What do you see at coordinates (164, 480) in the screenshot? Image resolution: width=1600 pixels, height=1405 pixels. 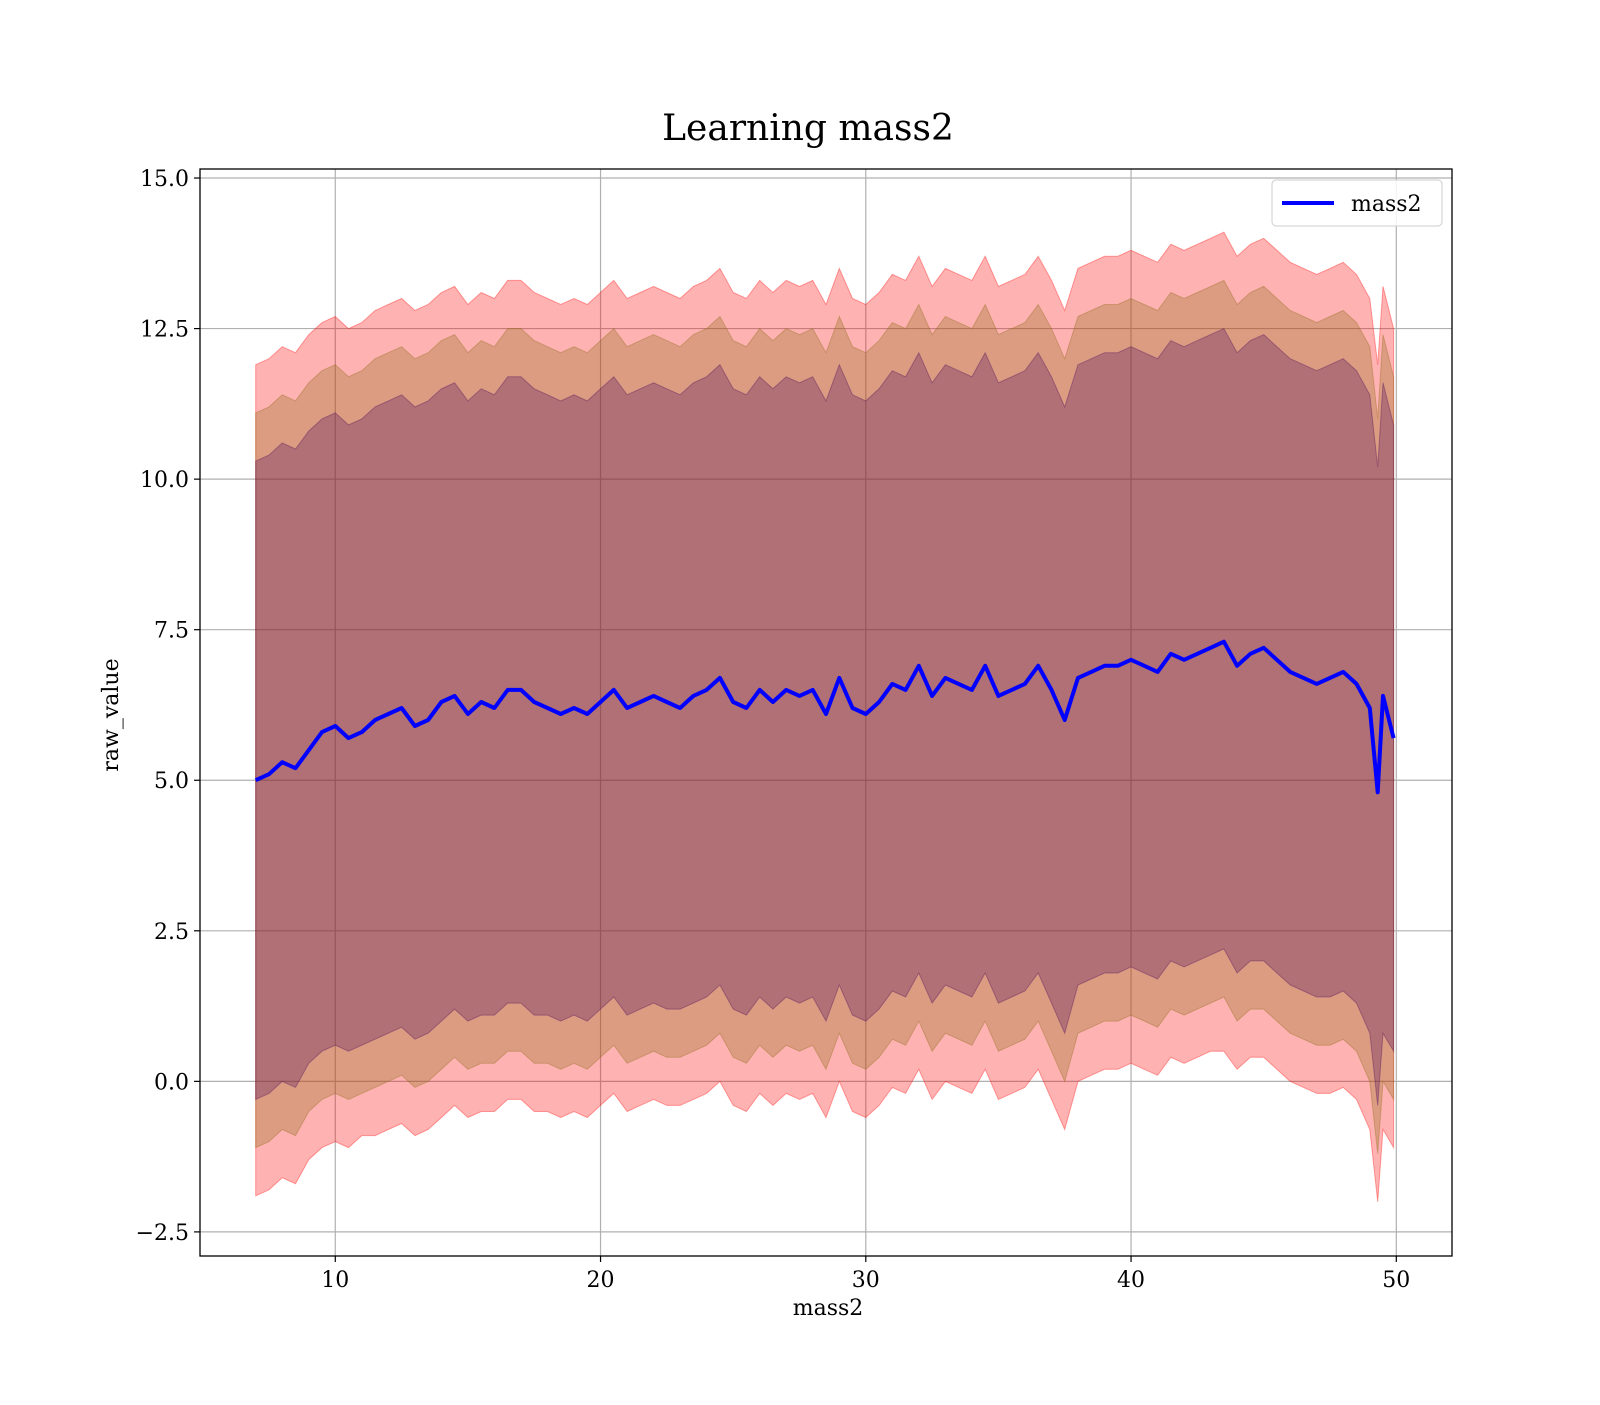 I see `y-tick-label-5: 10.0` at bounding box center [164, 480].